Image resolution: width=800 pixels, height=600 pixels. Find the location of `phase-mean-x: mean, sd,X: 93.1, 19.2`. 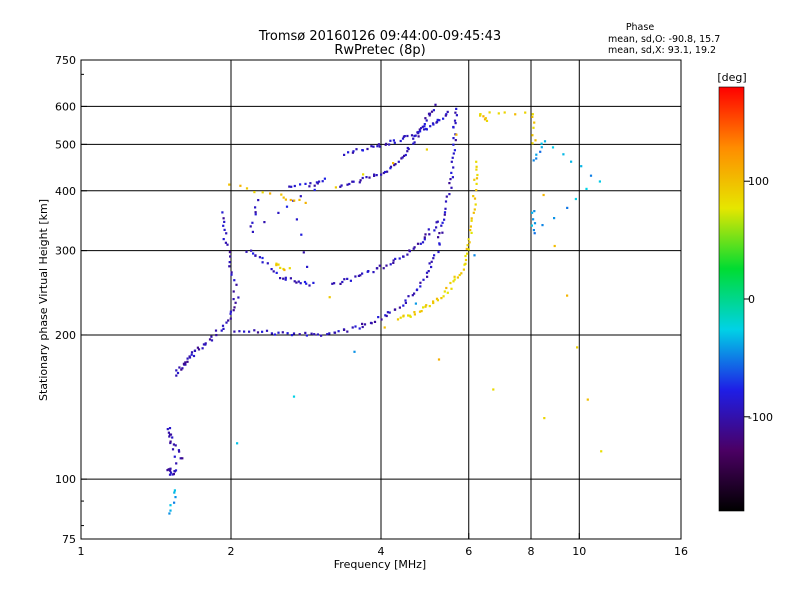

phase-mean-x: mean, sd,X: 93.1, 19.2 is located at coordinates (662, 50).